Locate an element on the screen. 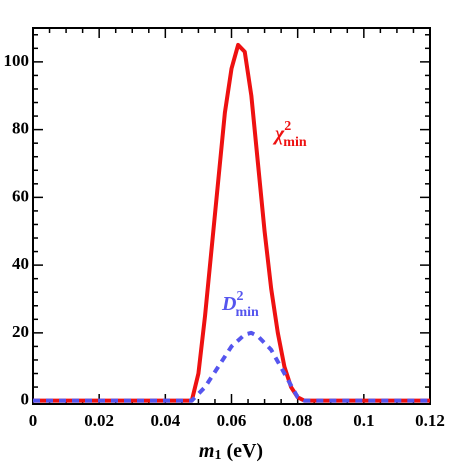 The width and height of the screenshot is (452, 470). y-tick-label: 0 is located at coordinates (25, 399).